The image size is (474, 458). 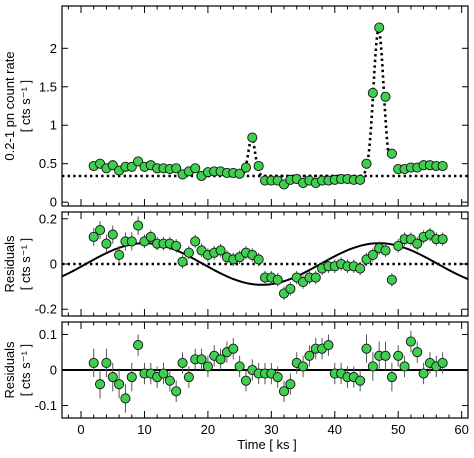 What do you see at coordinates (398, 429) in the screenshot?
I see `x-tick-label: 50` at bounding box center [398, 429].